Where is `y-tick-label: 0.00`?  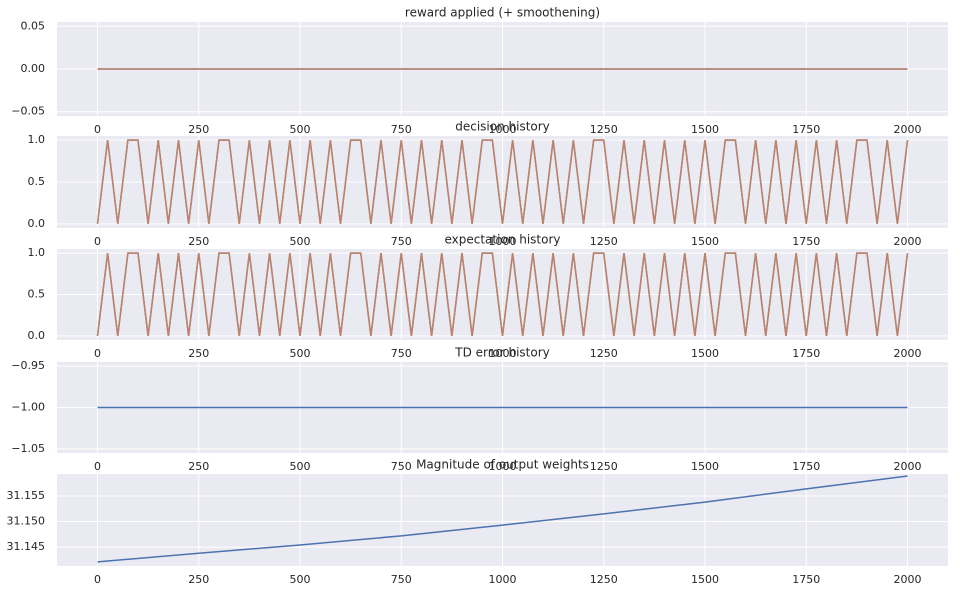 y-tick-label: 0.00 is located at coordinates (33, 68).